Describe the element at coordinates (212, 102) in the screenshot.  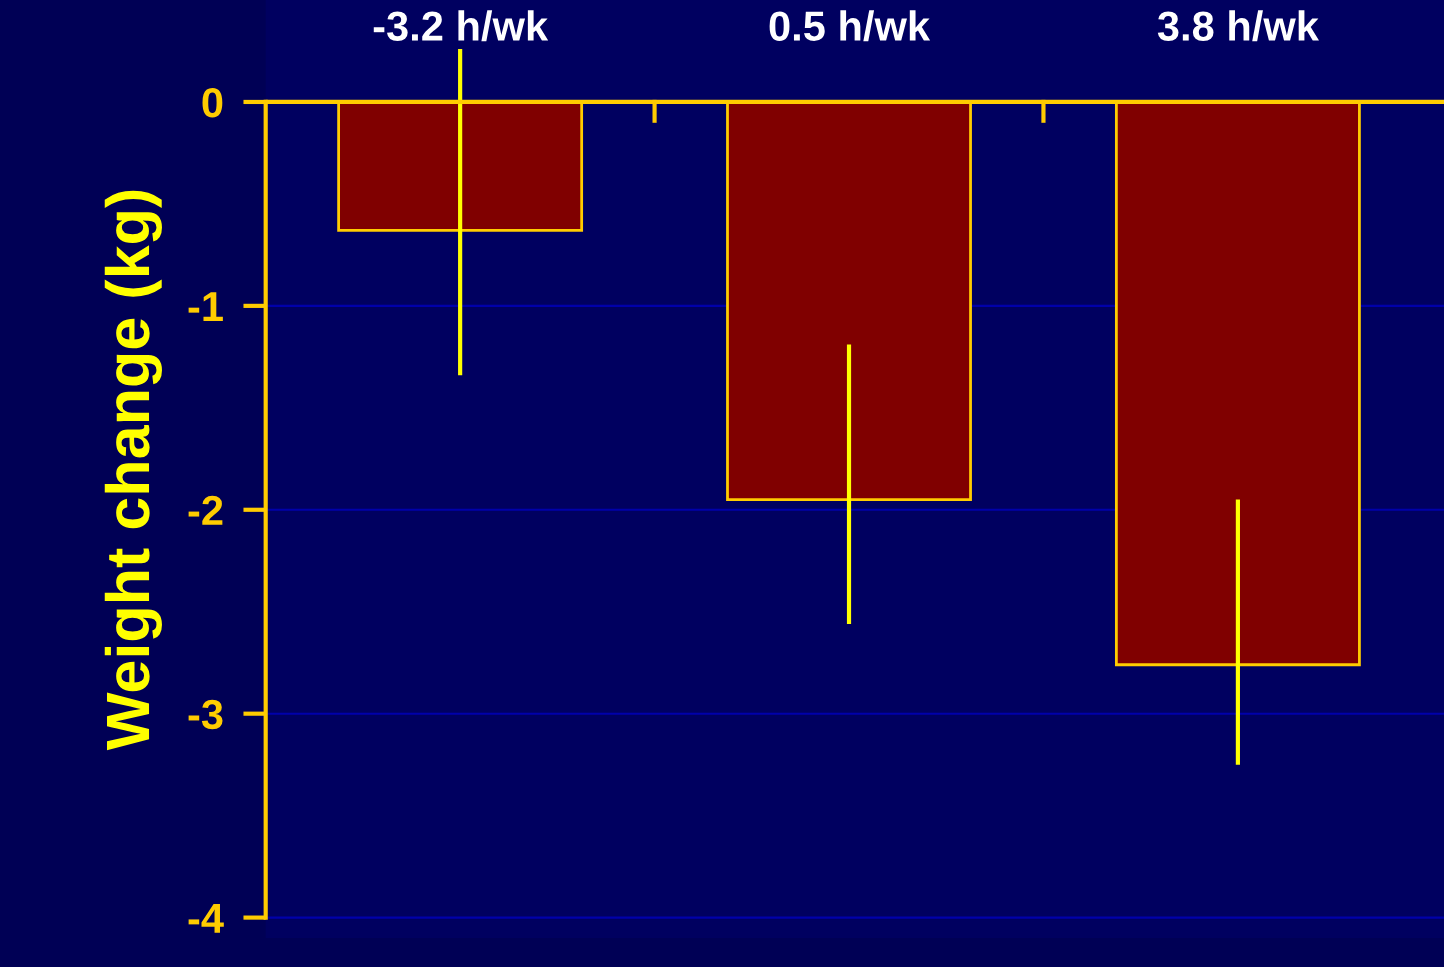
I see `y-tick-label: 0` at that location.